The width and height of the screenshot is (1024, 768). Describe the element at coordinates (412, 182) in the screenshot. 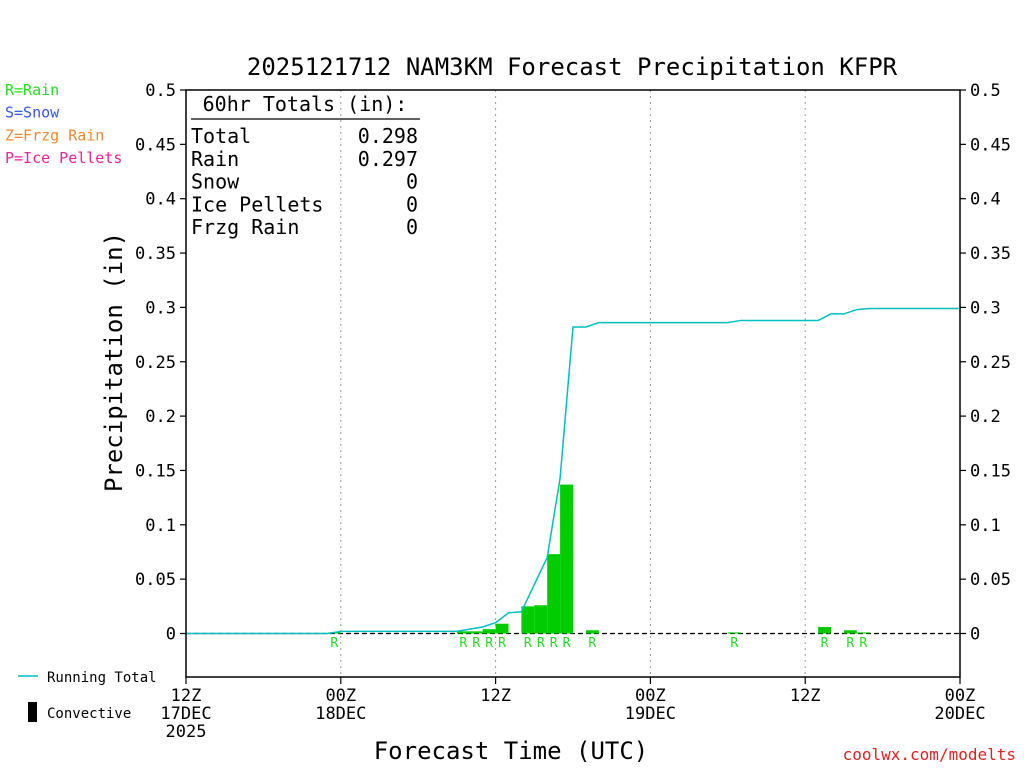

I see `totals-value-2: 0` at that location.